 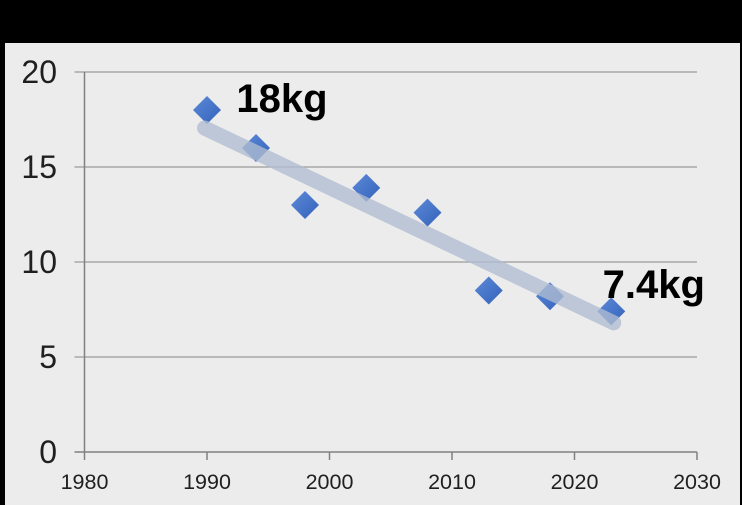 What do you see at coordinates (39, 72) in the screenshot?
I see `y-tick-label: 20` at bounding box center [39, 72].